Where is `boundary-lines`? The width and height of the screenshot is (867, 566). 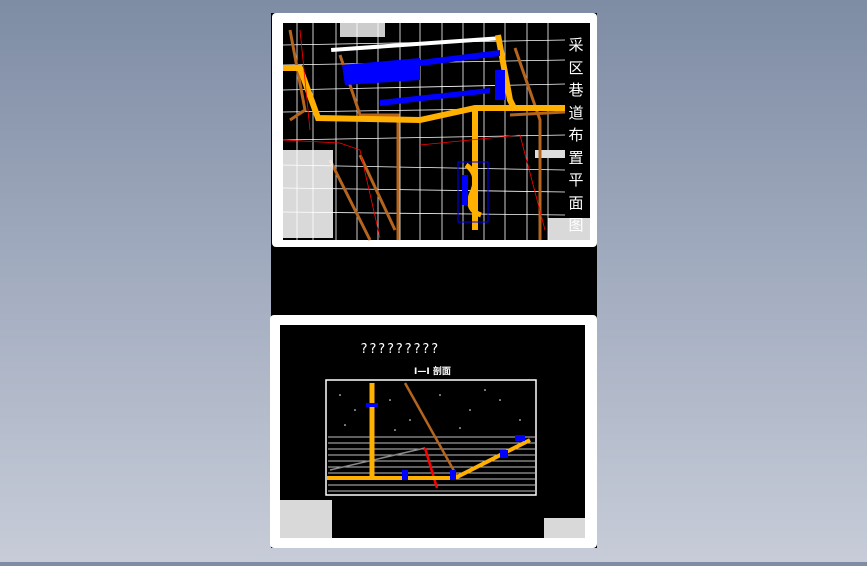
boundary-lines is located at coordinates (414, 134).